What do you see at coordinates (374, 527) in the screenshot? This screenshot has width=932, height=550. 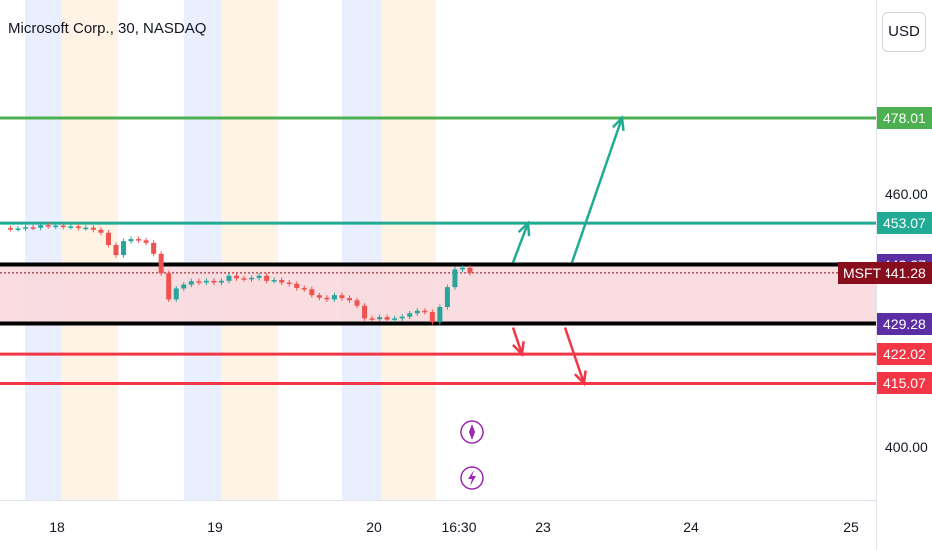 I see `x-tick-label: 20` at bounding box center [374, 527].